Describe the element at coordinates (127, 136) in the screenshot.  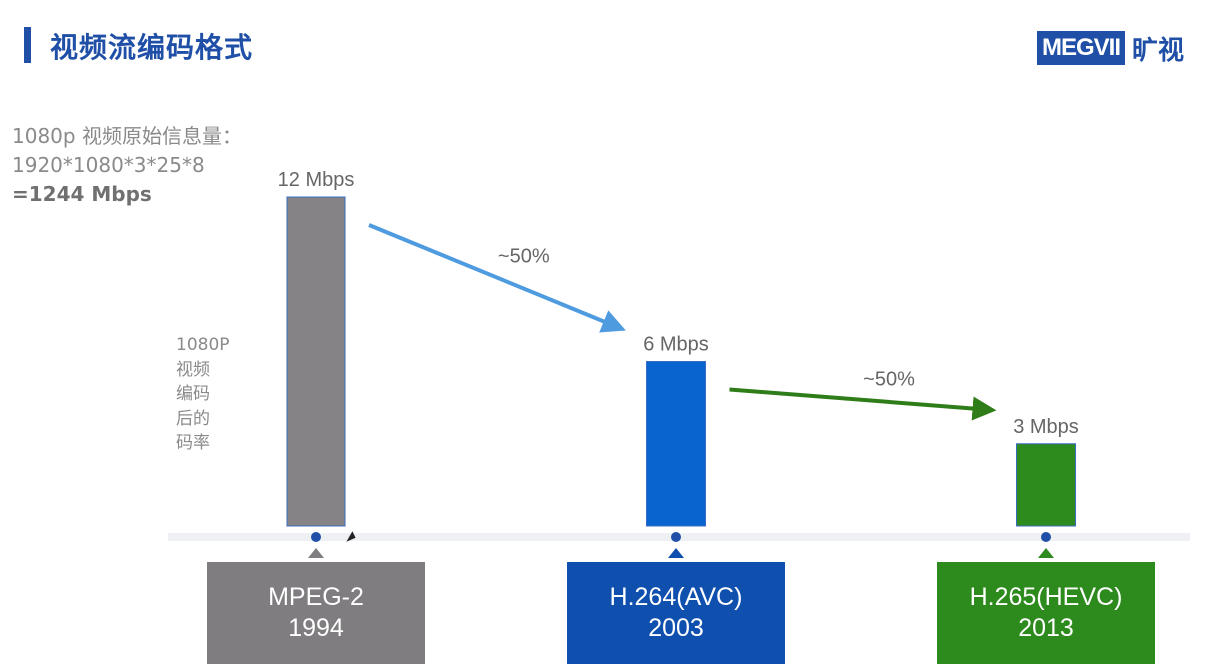
I see `info-line-1: 1080p 视频原始信息量：` at that location.